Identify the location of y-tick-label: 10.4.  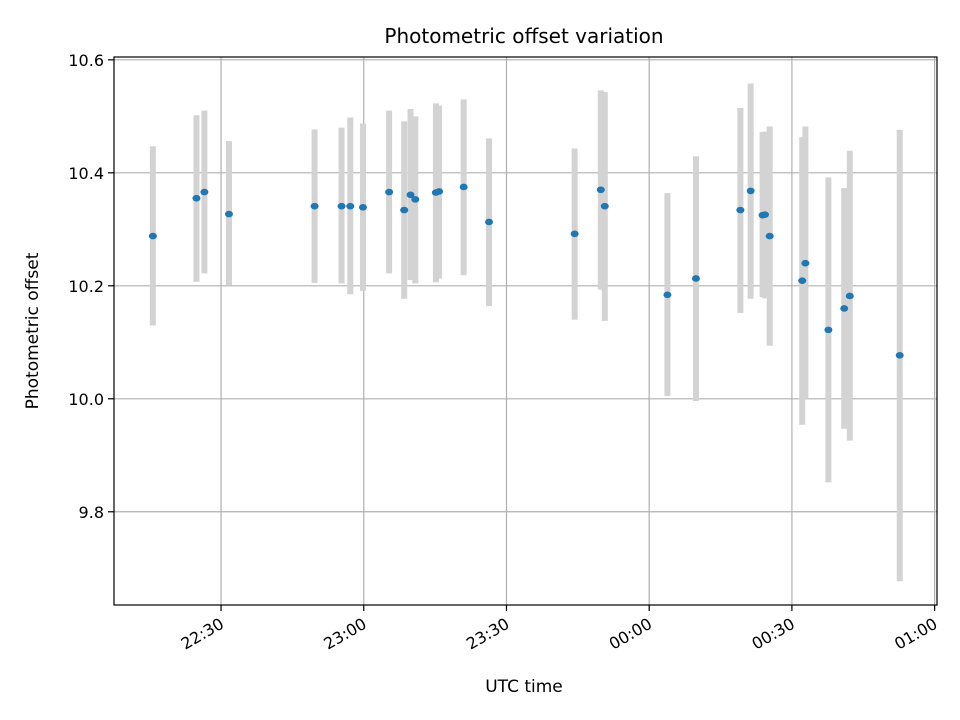
(86, 173).